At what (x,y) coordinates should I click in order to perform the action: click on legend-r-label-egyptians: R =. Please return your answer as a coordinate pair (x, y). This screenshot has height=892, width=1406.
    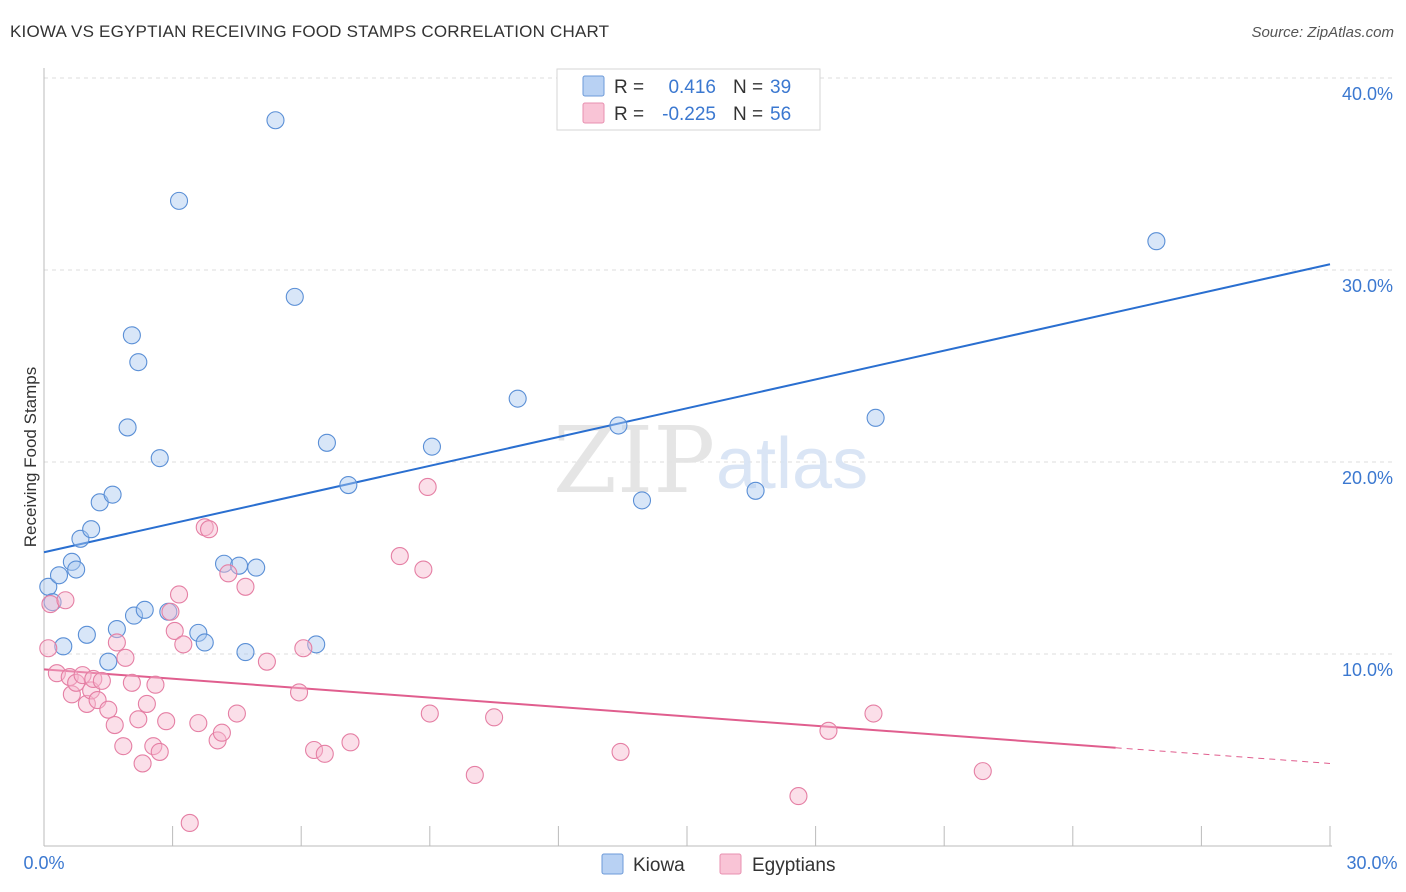
    Looking at the image, I should click on (629, 114).